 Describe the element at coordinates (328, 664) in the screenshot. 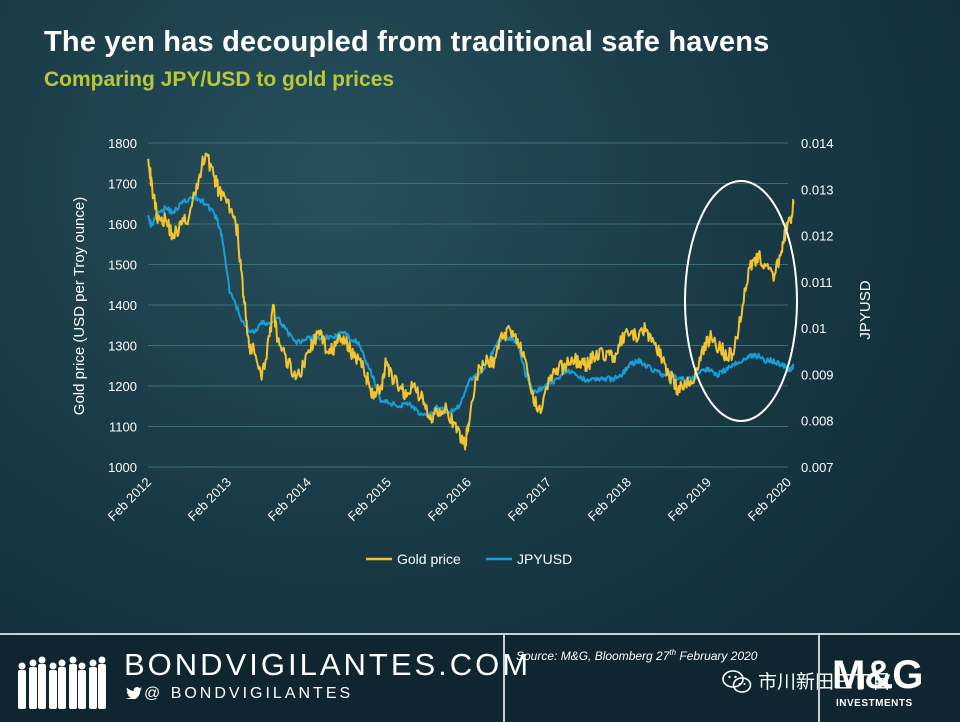

I see `brand-name: BONDVIGILANTES.COM` at that location.